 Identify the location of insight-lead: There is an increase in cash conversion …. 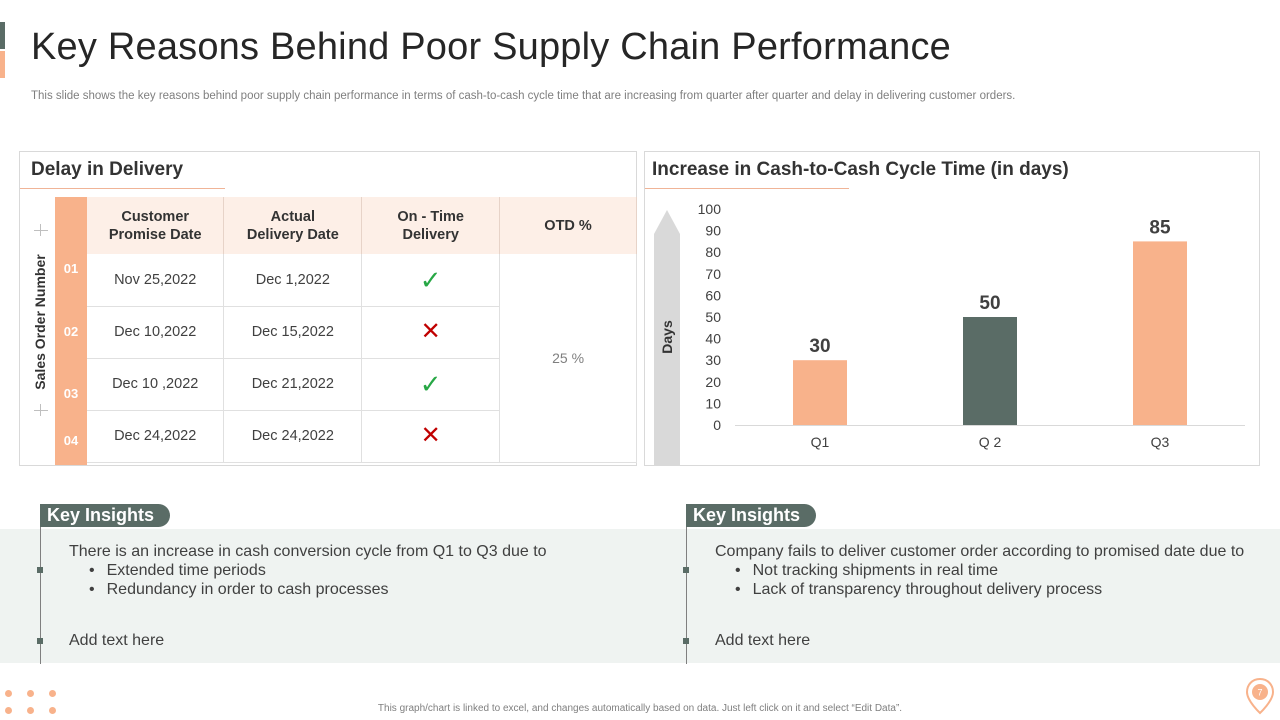
(308, 551).